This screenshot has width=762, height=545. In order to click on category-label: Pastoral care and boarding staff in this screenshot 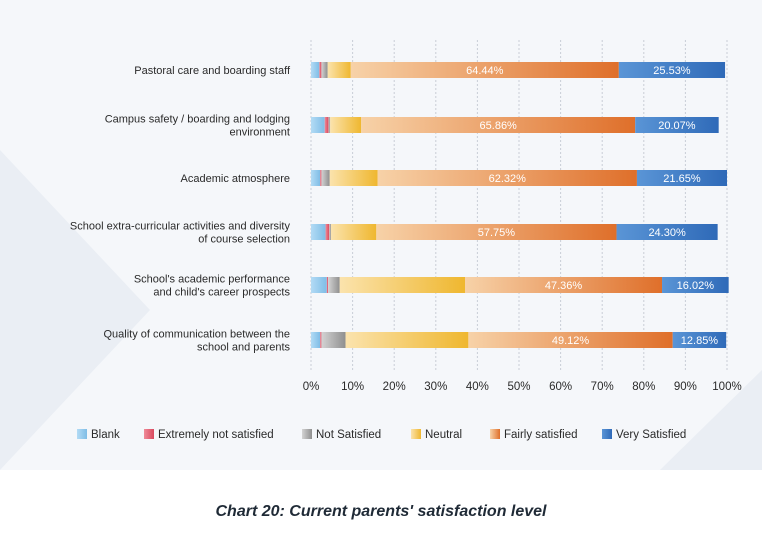, I will do `click(212, 71)`.